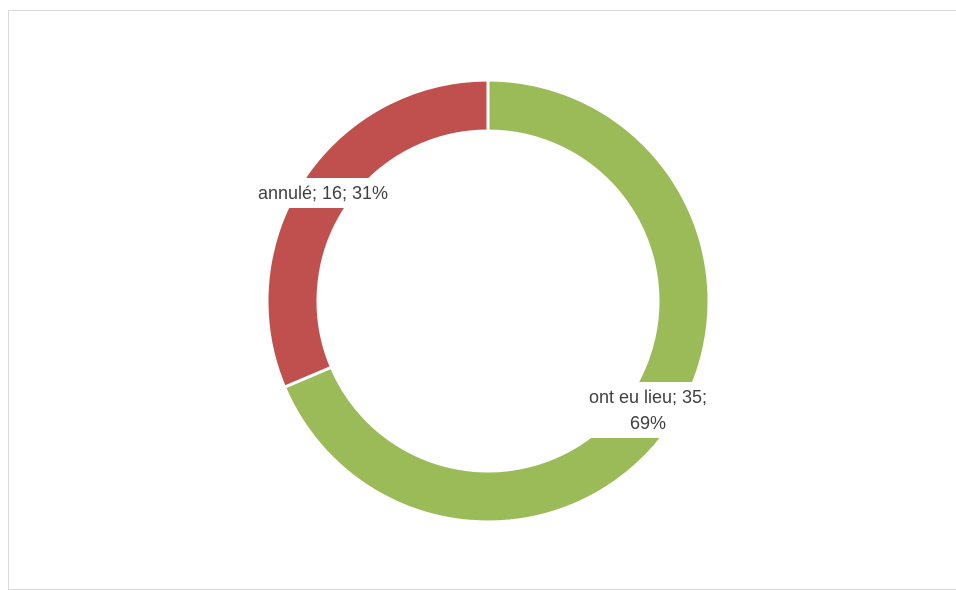  I want to click on data-label: annulé; 16; 31%, so click(323, 193).